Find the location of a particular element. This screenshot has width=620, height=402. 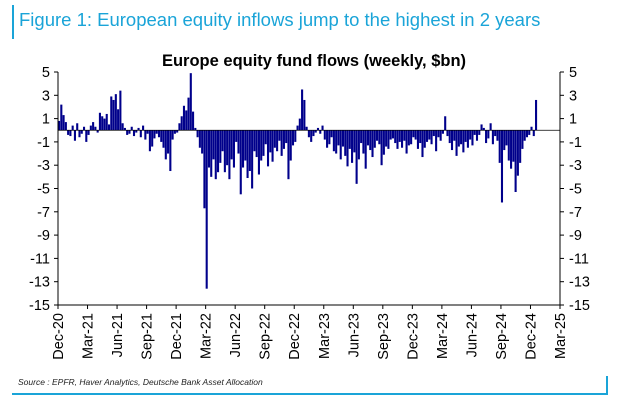

y-tick-label-left: -5 is located at coordinates (43, 190).